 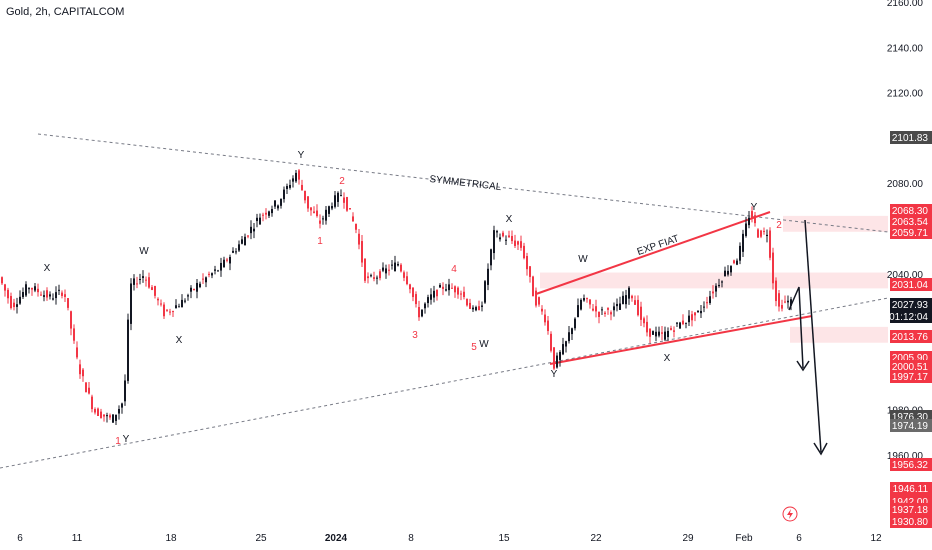 I want to click on y-tick-label: 2120.00, so click(x=905, y=94).